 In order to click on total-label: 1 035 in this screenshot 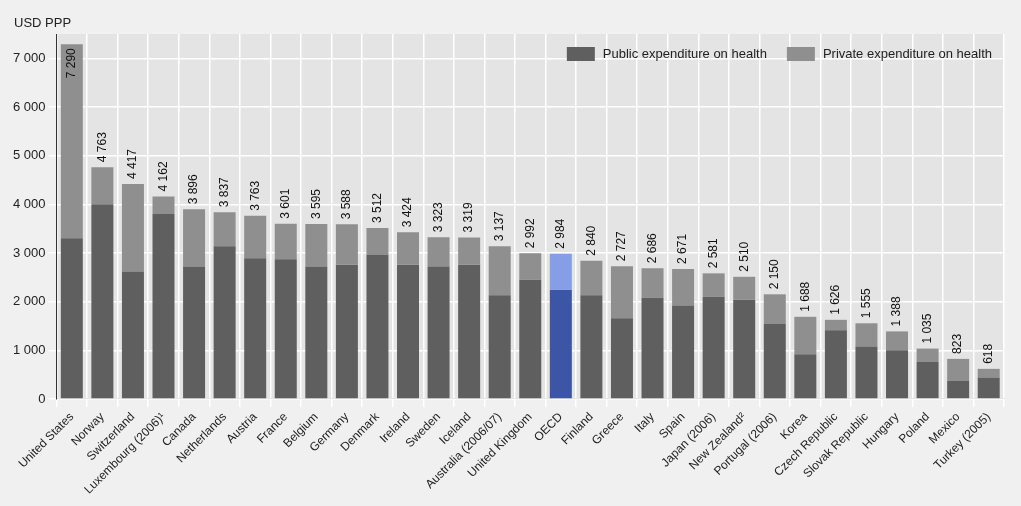, I will do `click(926, 328)`.